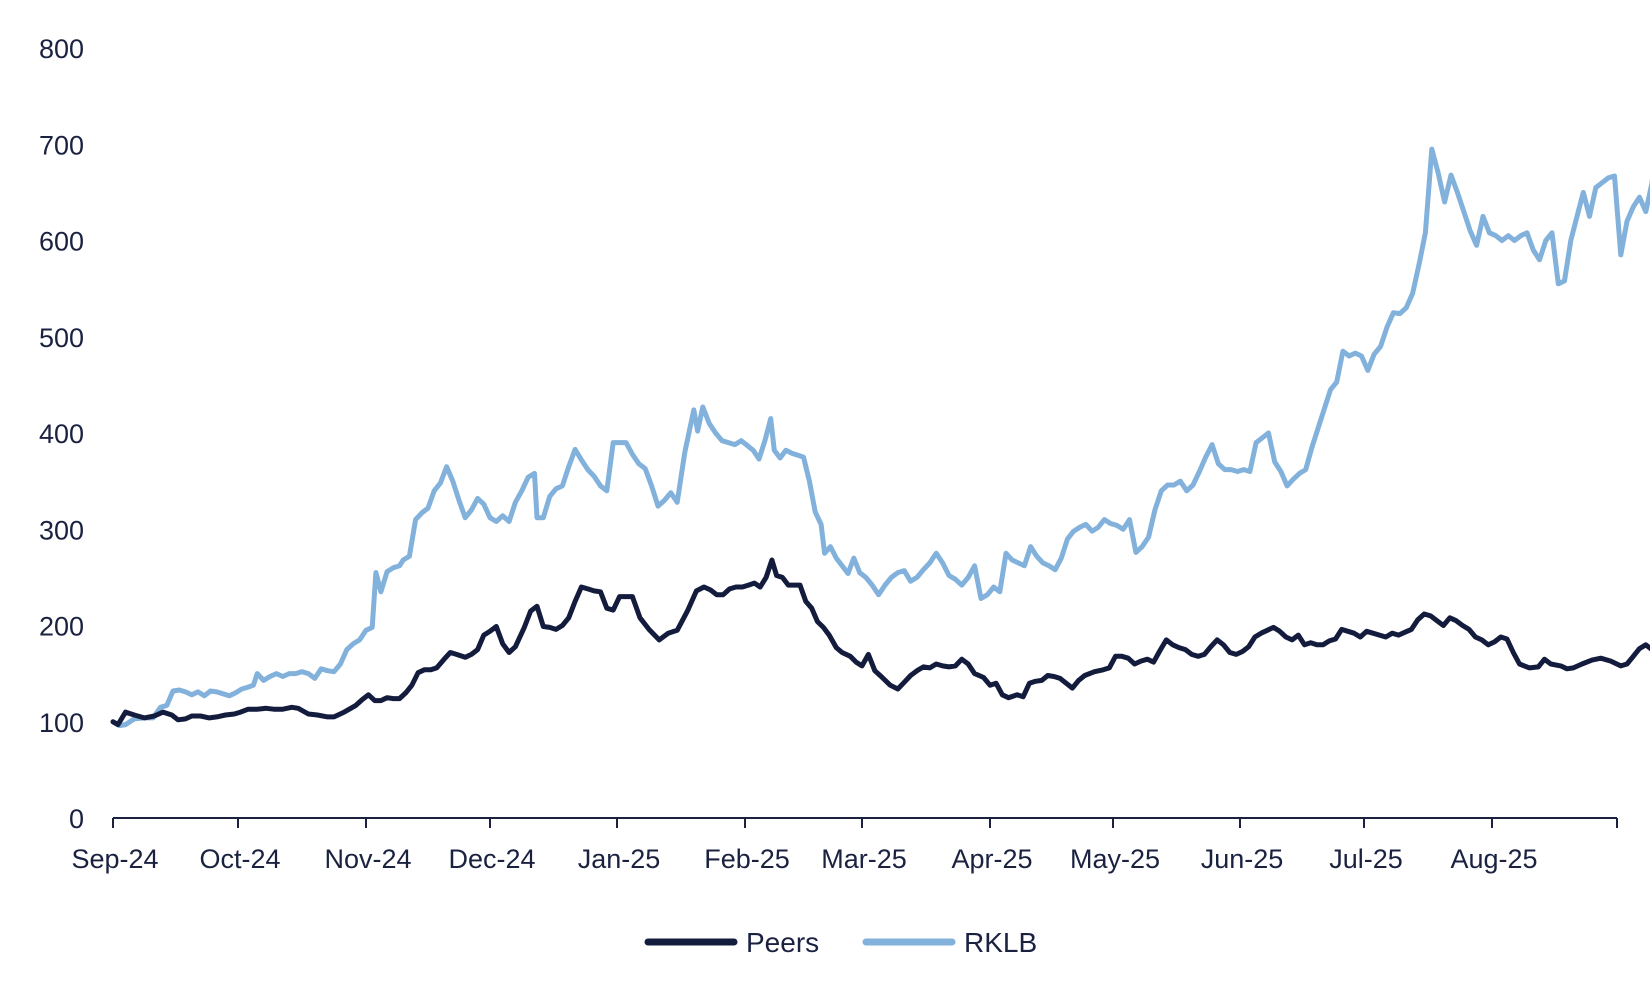 The image size is (1650, 989). Describe the element at coordinates (367, 859) in the screenshot. I see `x-tick-label: Nov-24` at that location.